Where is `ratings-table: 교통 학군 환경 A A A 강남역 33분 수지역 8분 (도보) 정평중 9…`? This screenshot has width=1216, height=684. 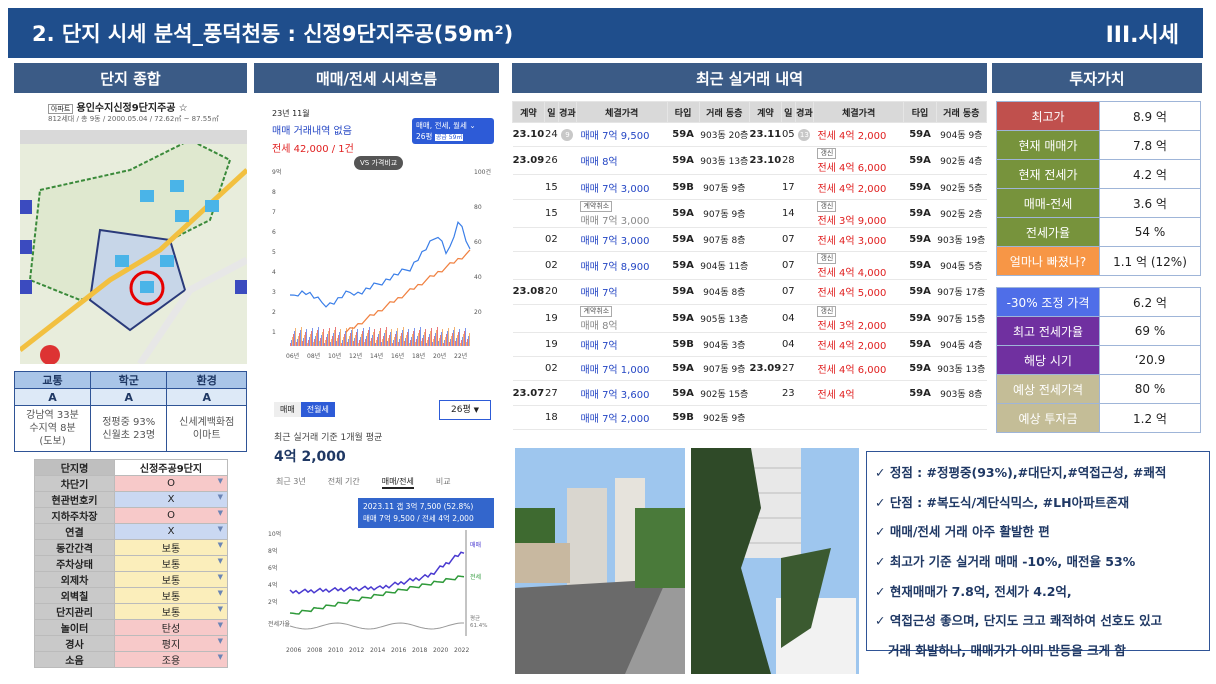
ratings-table: 교통 학군 환경 A A A 강남역 33분 수지역 8분 (도보) 정평중 9… is located at coordinates (130, 411).